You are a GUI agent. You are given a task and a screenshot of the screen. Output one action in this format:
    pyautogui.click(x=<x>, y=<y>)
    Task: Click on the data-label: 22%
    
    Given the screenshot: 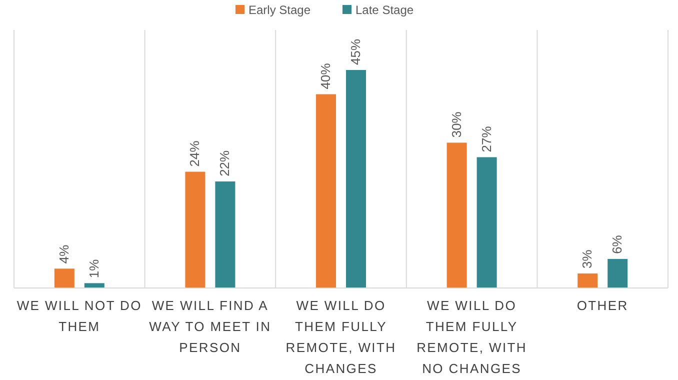 What is the action you would take?
    pyautogui.click(x=224, y=163)
    